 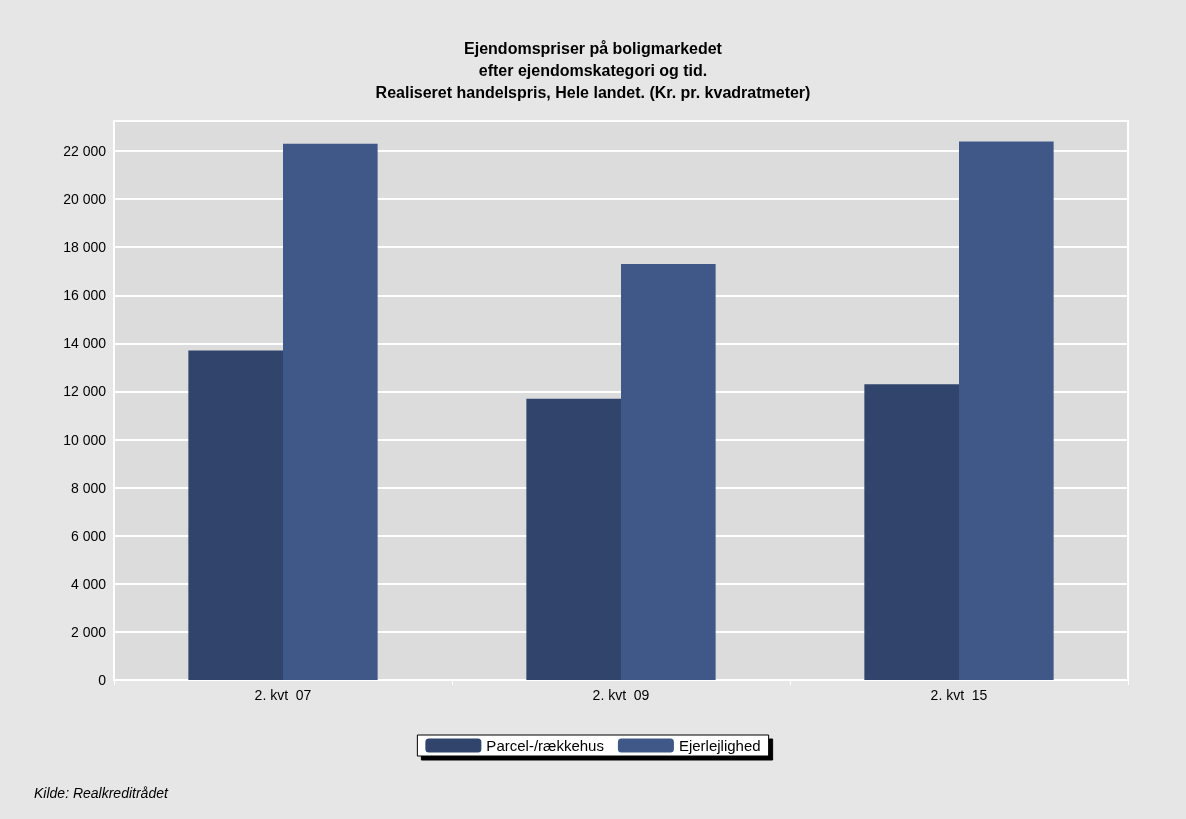 I want to click on y-tick-label: 10 000, so click(x=85, y=439).